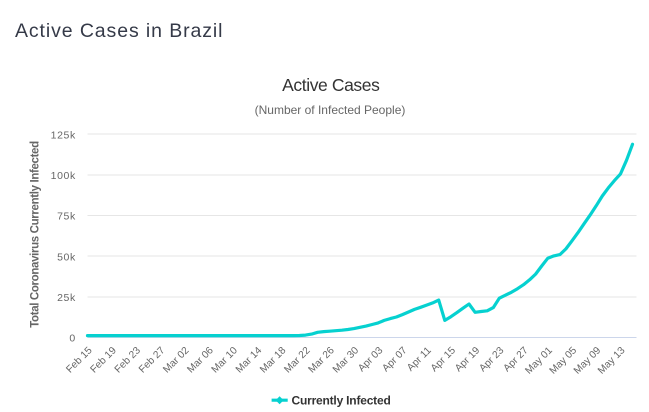 The width and height of the screenshot is (649, 412). Describe the element at coordinates (63, 176) in the screenshot. I see `svg-text: 100k` at that location.